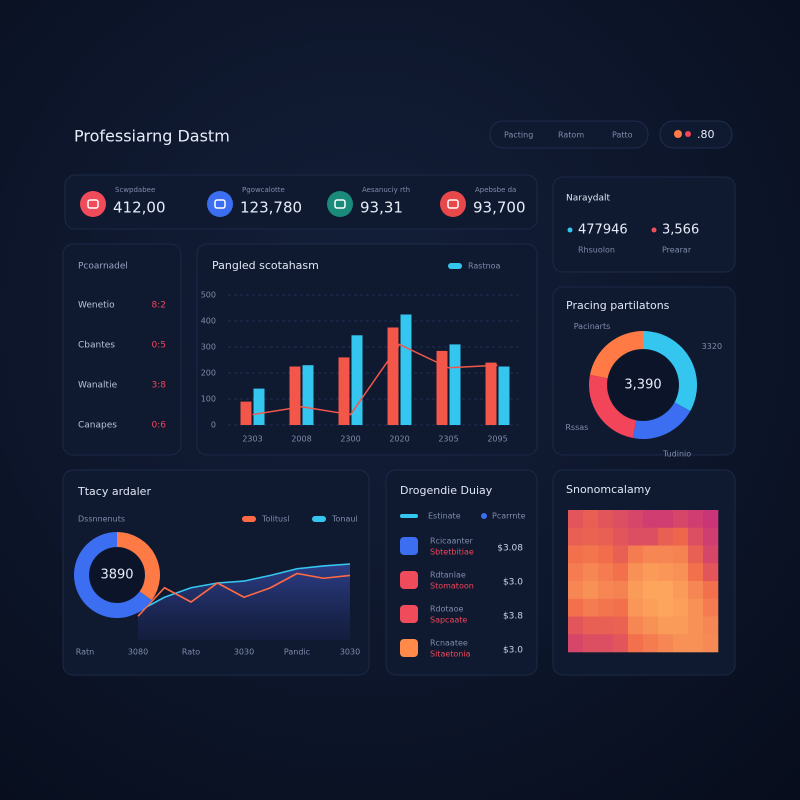 This screenshot has width=800, height=800. What do you see at coordinates (139, 208) in the screenshot?
I see `kpi-value: 412,00` at bounding box center [139, 208].